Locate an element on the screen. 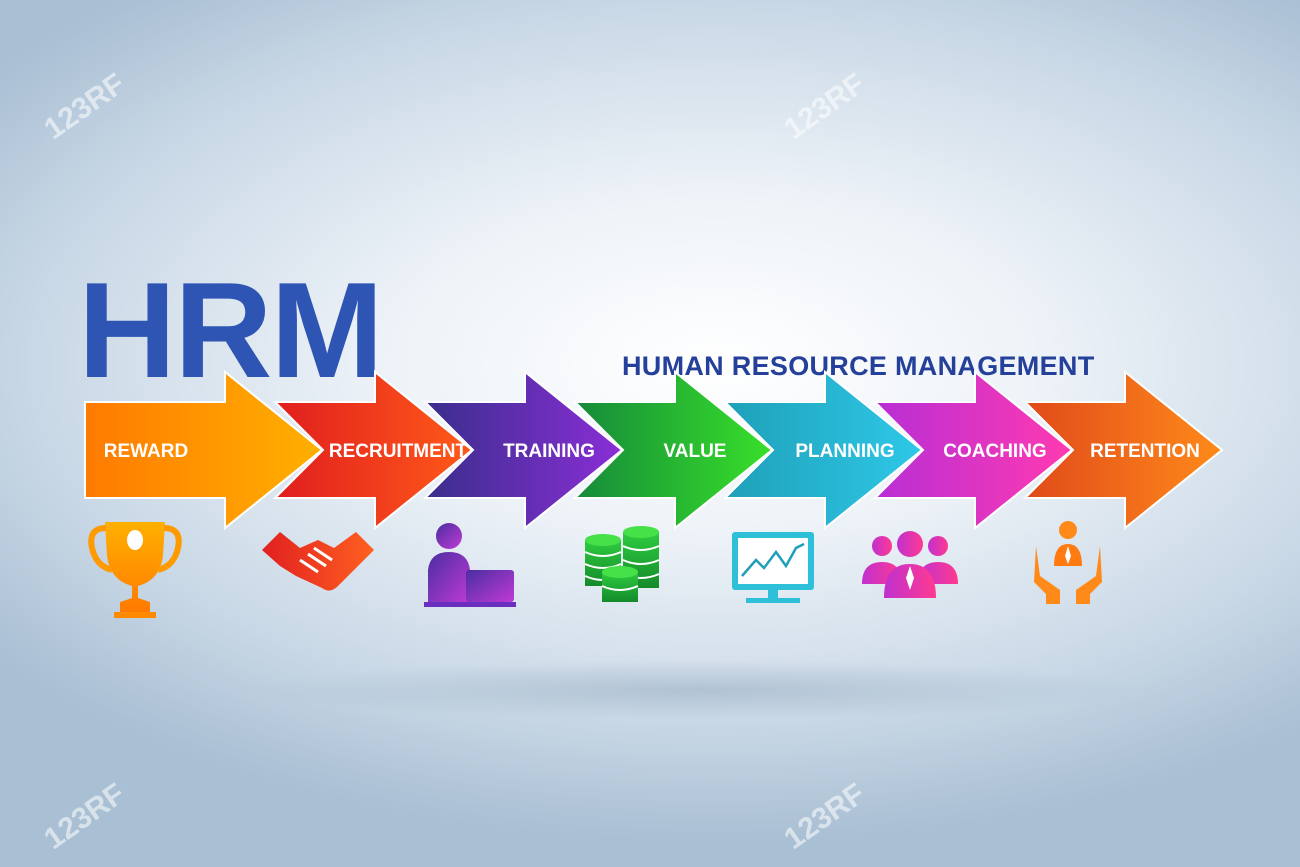  hands-protect-person-icon is located at coordinates (1068, 562).